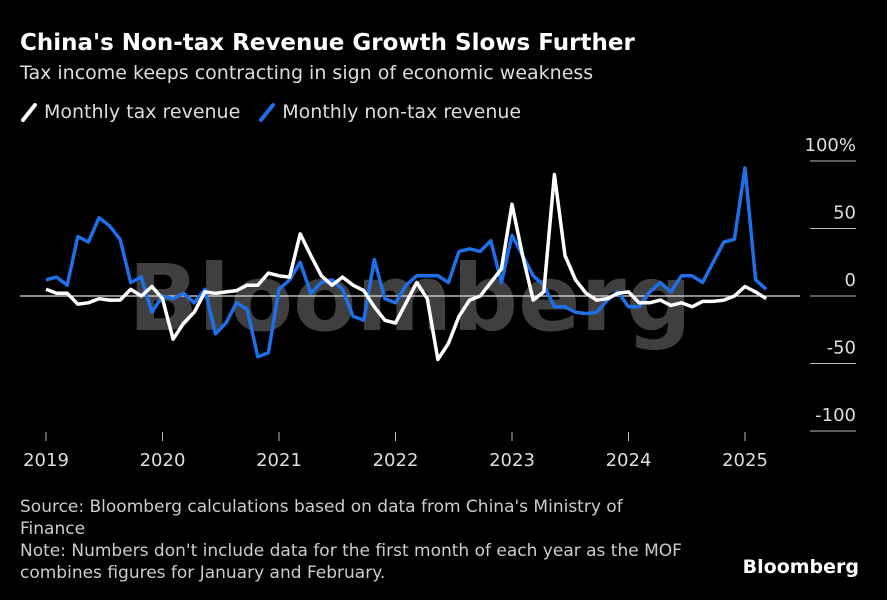 The height and width of the screenshot is (600, 887). I want to click on y-tick-label: -100, so click(835, 415).